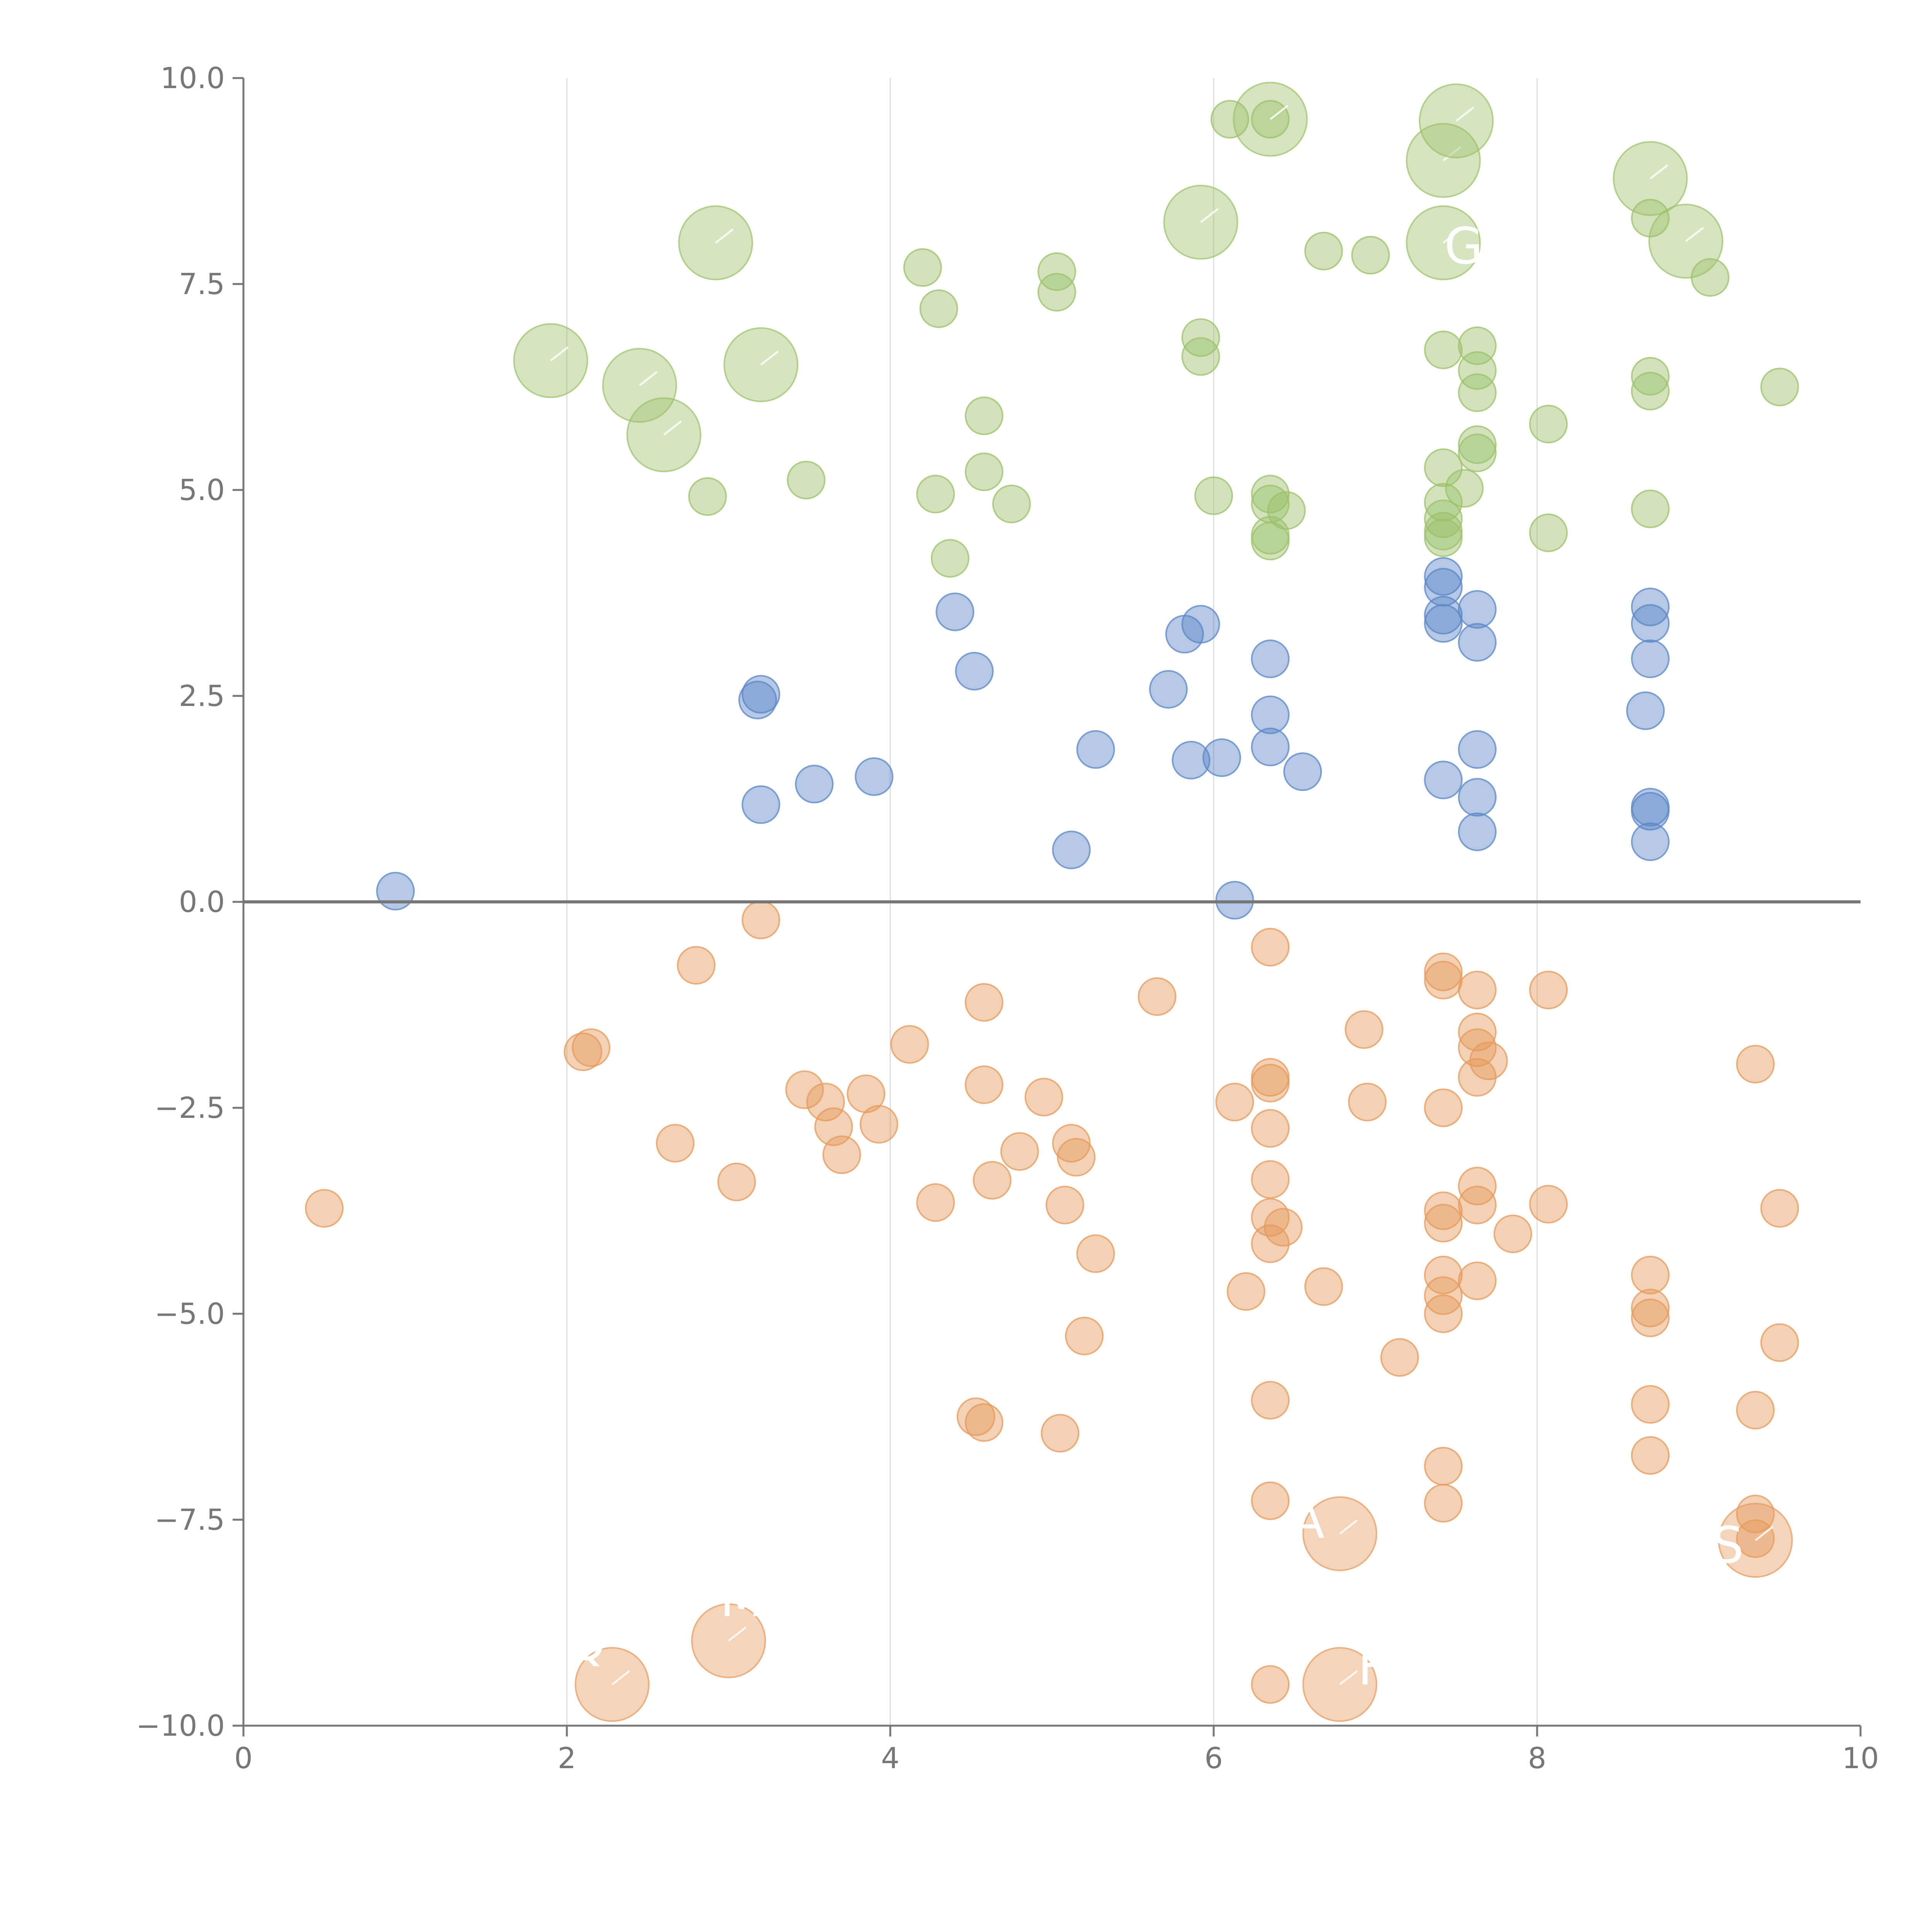 The image size is (1932, 1932). What do you see at coordinates (190, 1314) in the screenshot?
I see `y-tick-label: −5.0` at bounding box center [190, 1314].